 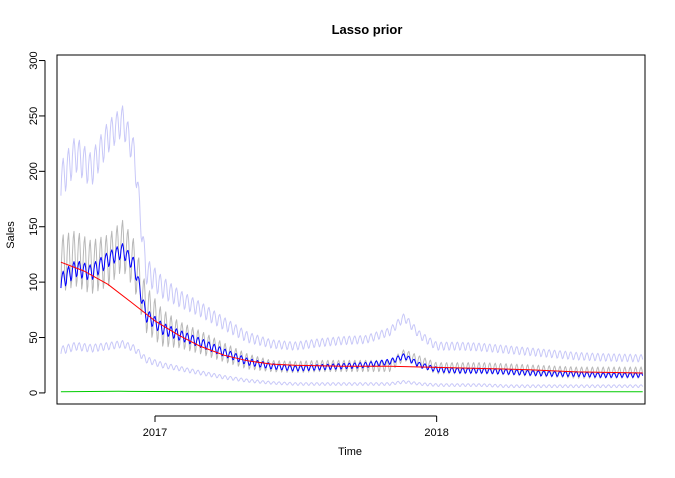 I want to click on chart-title: Lasso prior, so click(x=367, y=29).